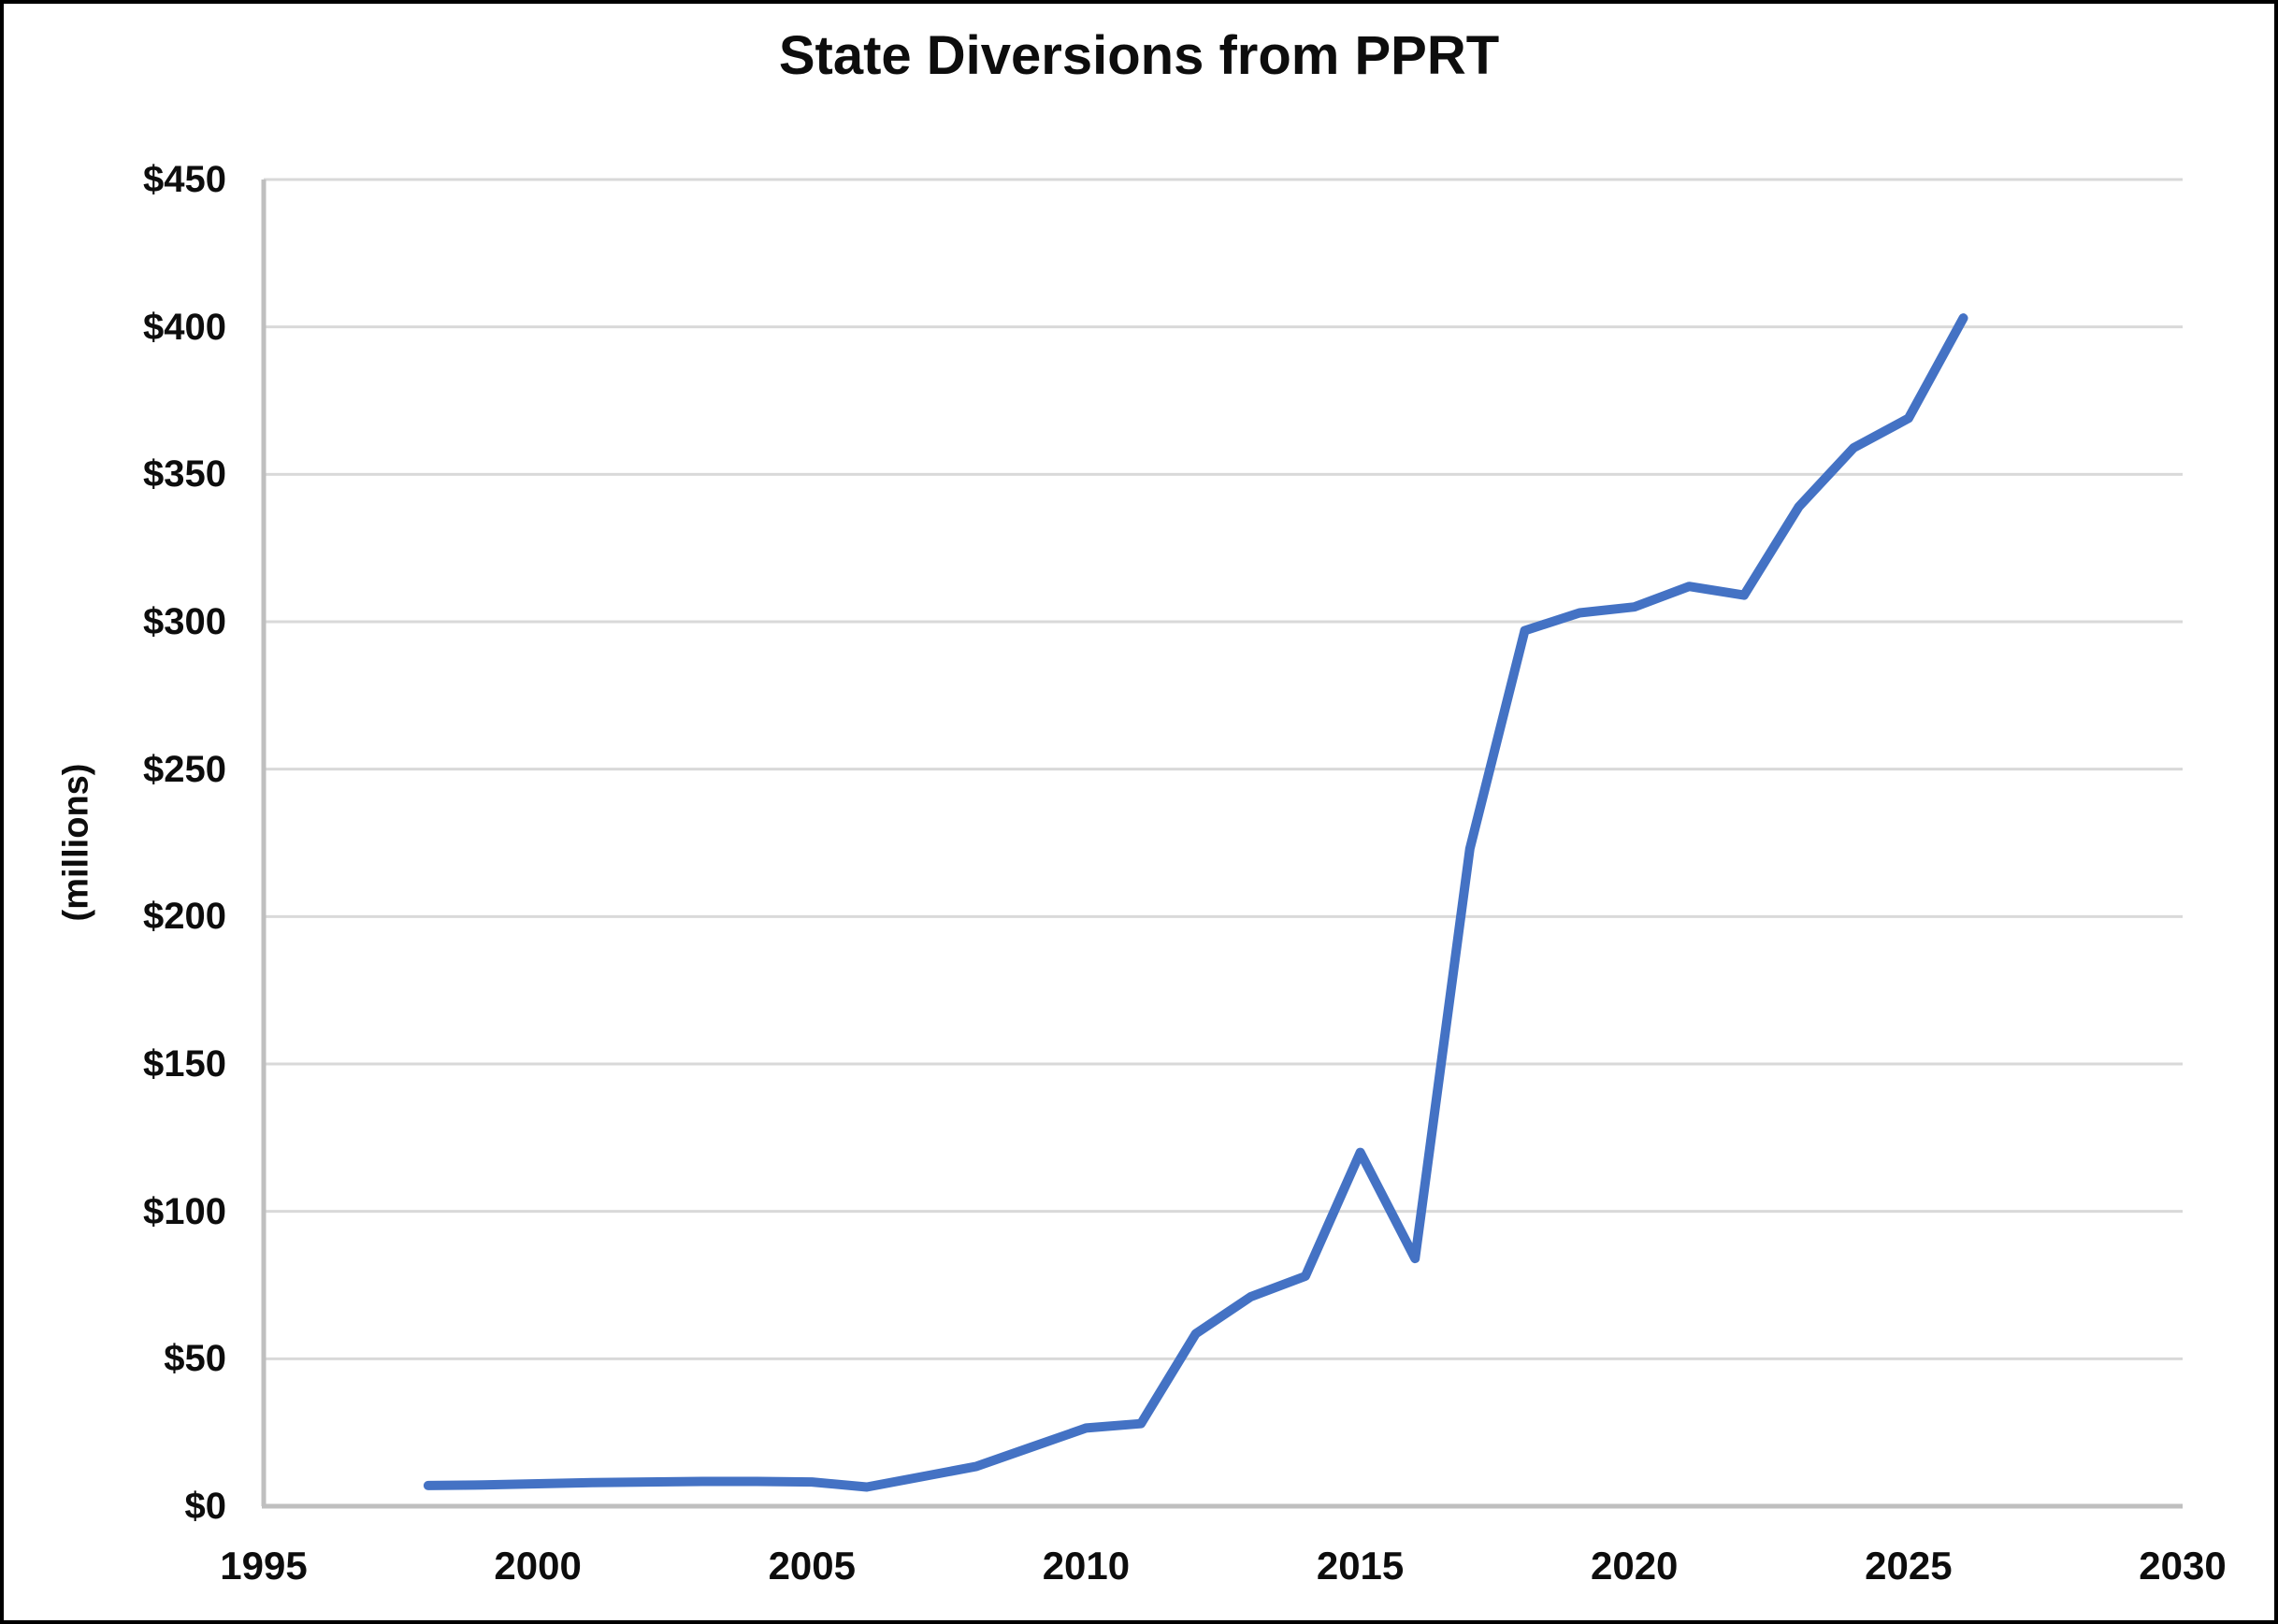 This screenshot has width=2278, height=1624. Describe the element at coordinates (264, 1566) in the screenshot. I see `x-tick-label: 1995` at that location.